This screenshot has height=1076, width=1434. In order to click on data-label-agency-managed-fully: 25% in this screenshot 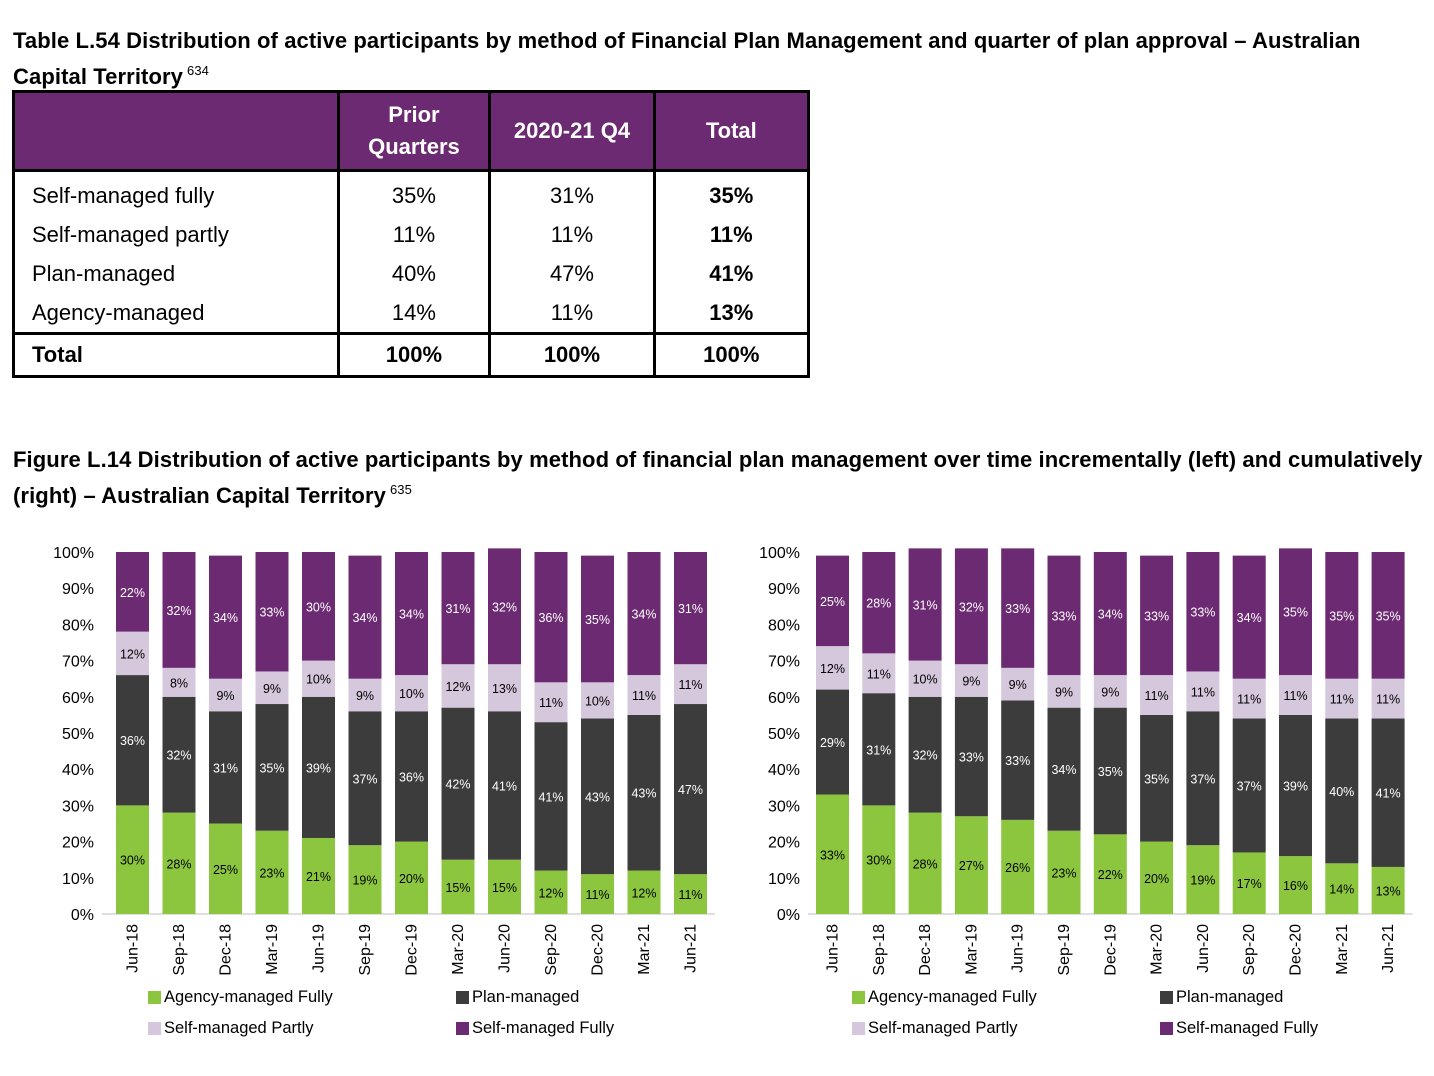, I will do `click(225, 870)`.